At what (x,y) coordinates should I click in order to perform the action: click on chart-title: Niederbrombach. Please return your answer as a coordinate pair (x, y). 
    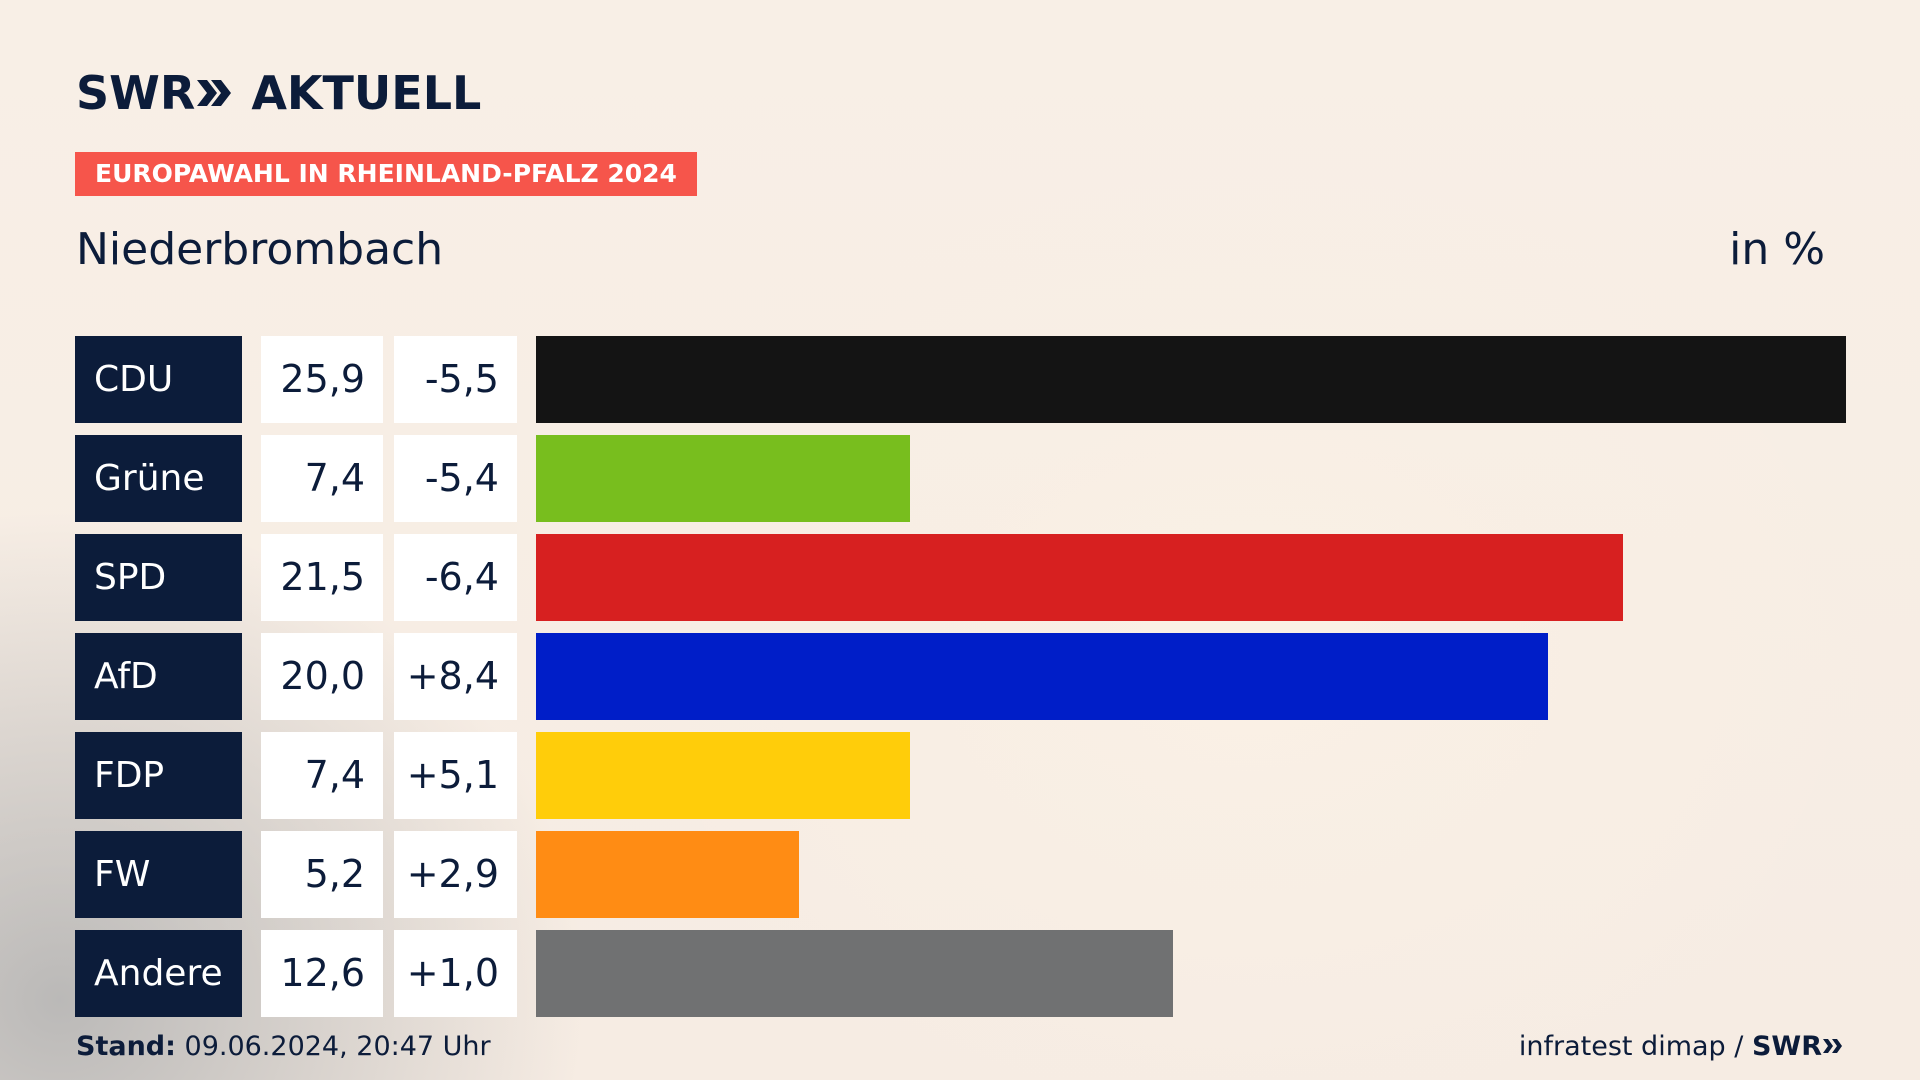
    Looking at the image, I should click on (260, 249).